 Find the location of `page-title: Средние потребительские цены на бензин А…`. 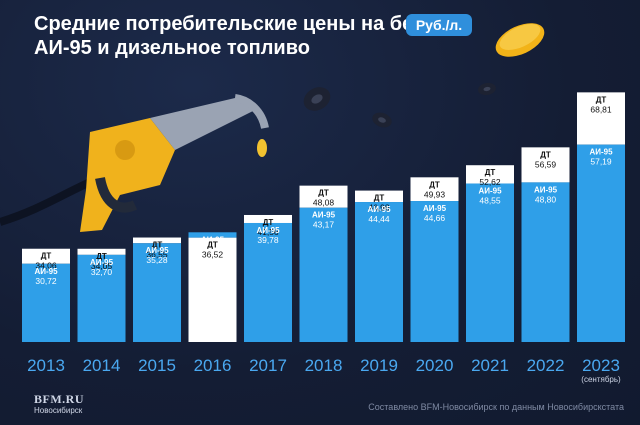

page-title: Средние потребительские цены на бензин А… is located at coordinates (247, 36).